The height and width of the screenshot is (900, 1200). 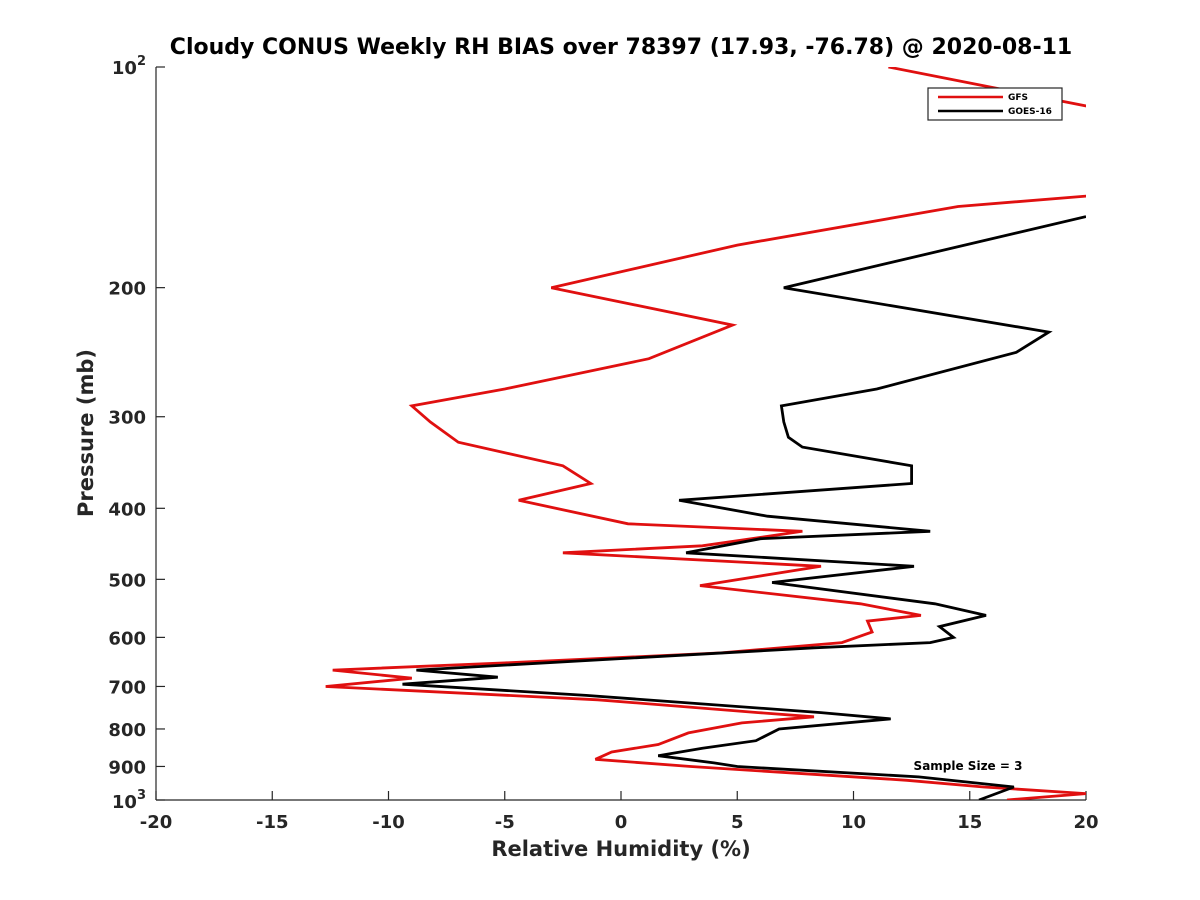 What do you see at coordinates (505, 822) in the screenshot?
I see `x-tick-label: -5` at bounding box center [505, 822].